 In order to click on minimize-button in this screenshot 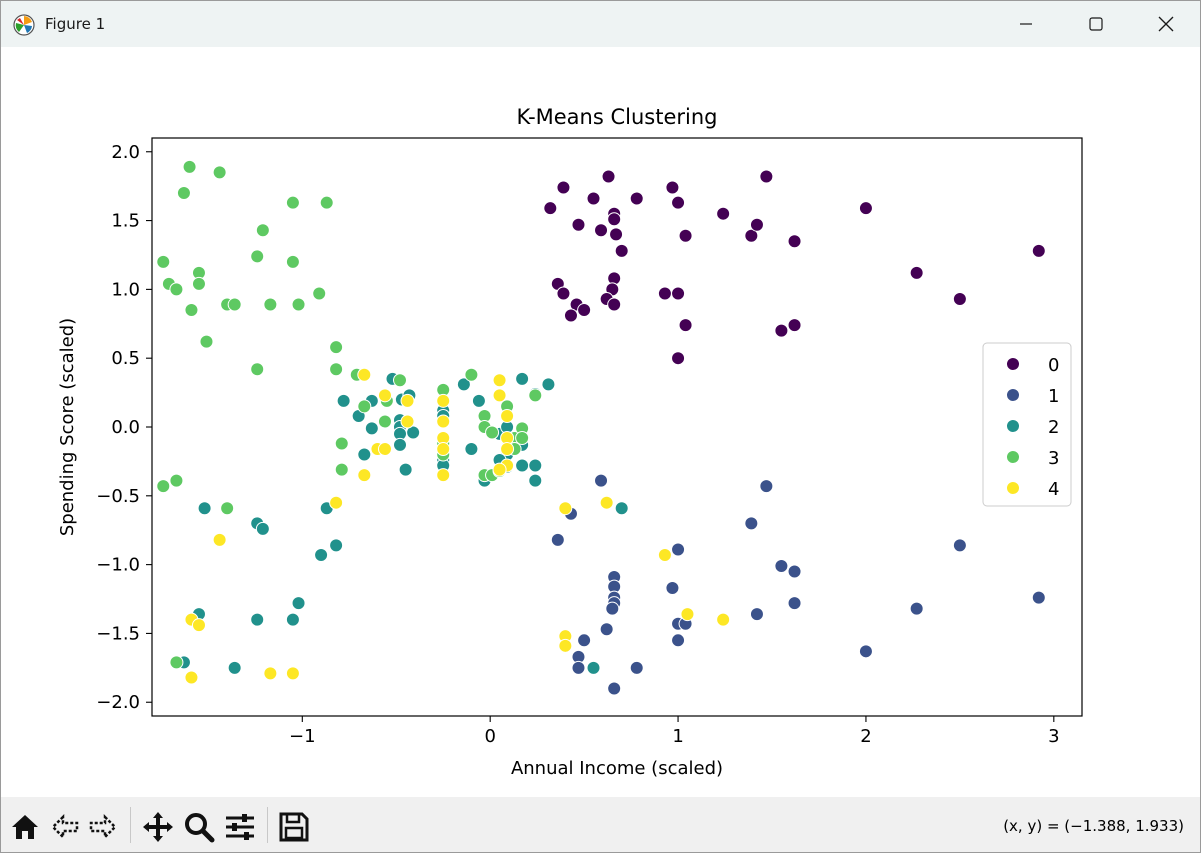, I will do `click(1026, 24)`.